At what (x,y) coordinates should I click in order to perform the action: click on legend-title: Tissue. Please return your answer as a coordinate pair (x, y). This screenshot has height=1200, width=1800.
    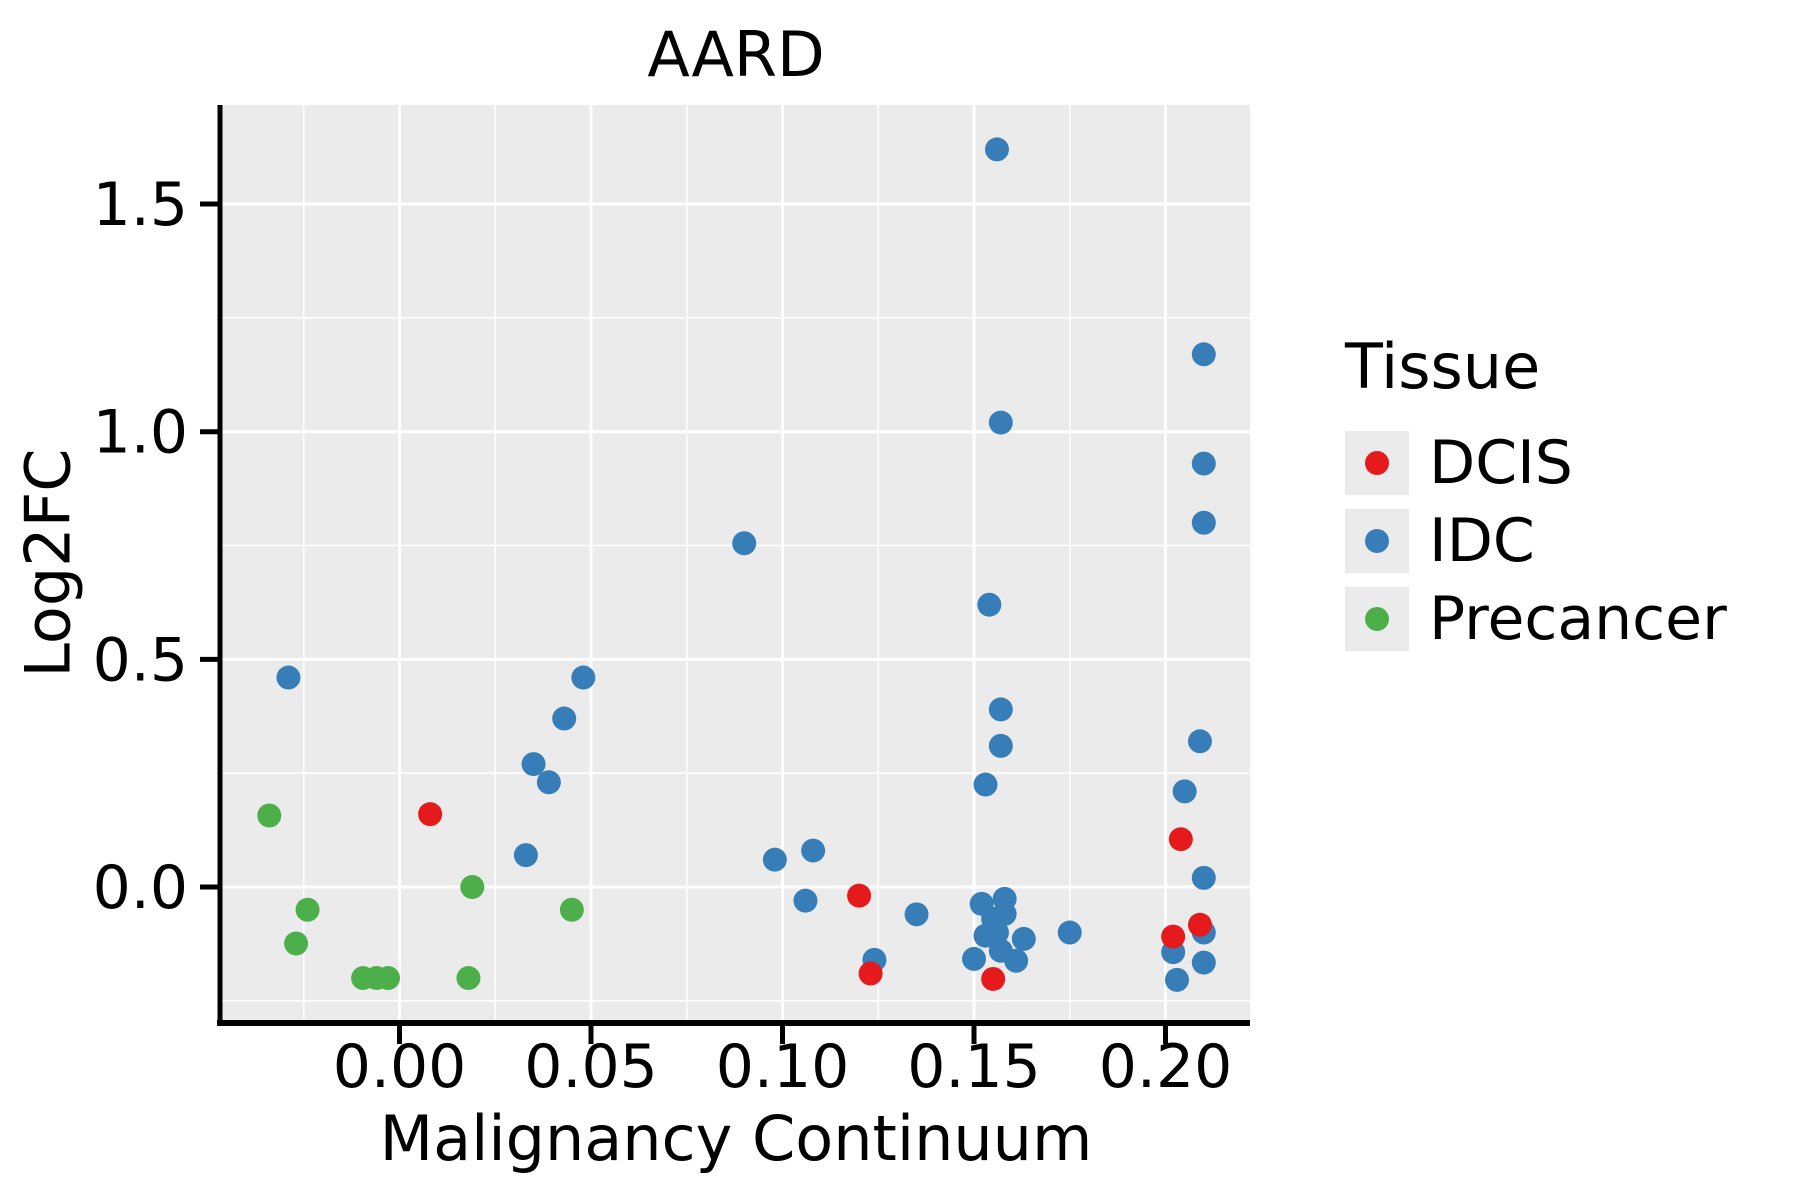
    Looking at the image, I should click on (1443, 366).